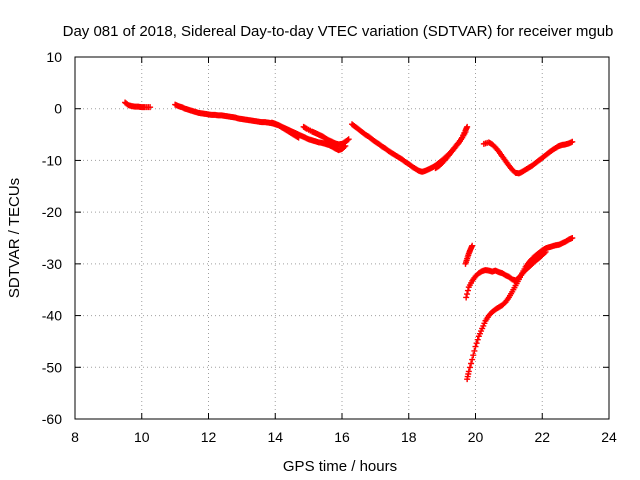 Image resolution: width=640 pixels, height=480 pixels. What do you see at coordinates (476, 437) in the screenshot?
I see `x-tick-label: 20` at bounding box center [476, 437].